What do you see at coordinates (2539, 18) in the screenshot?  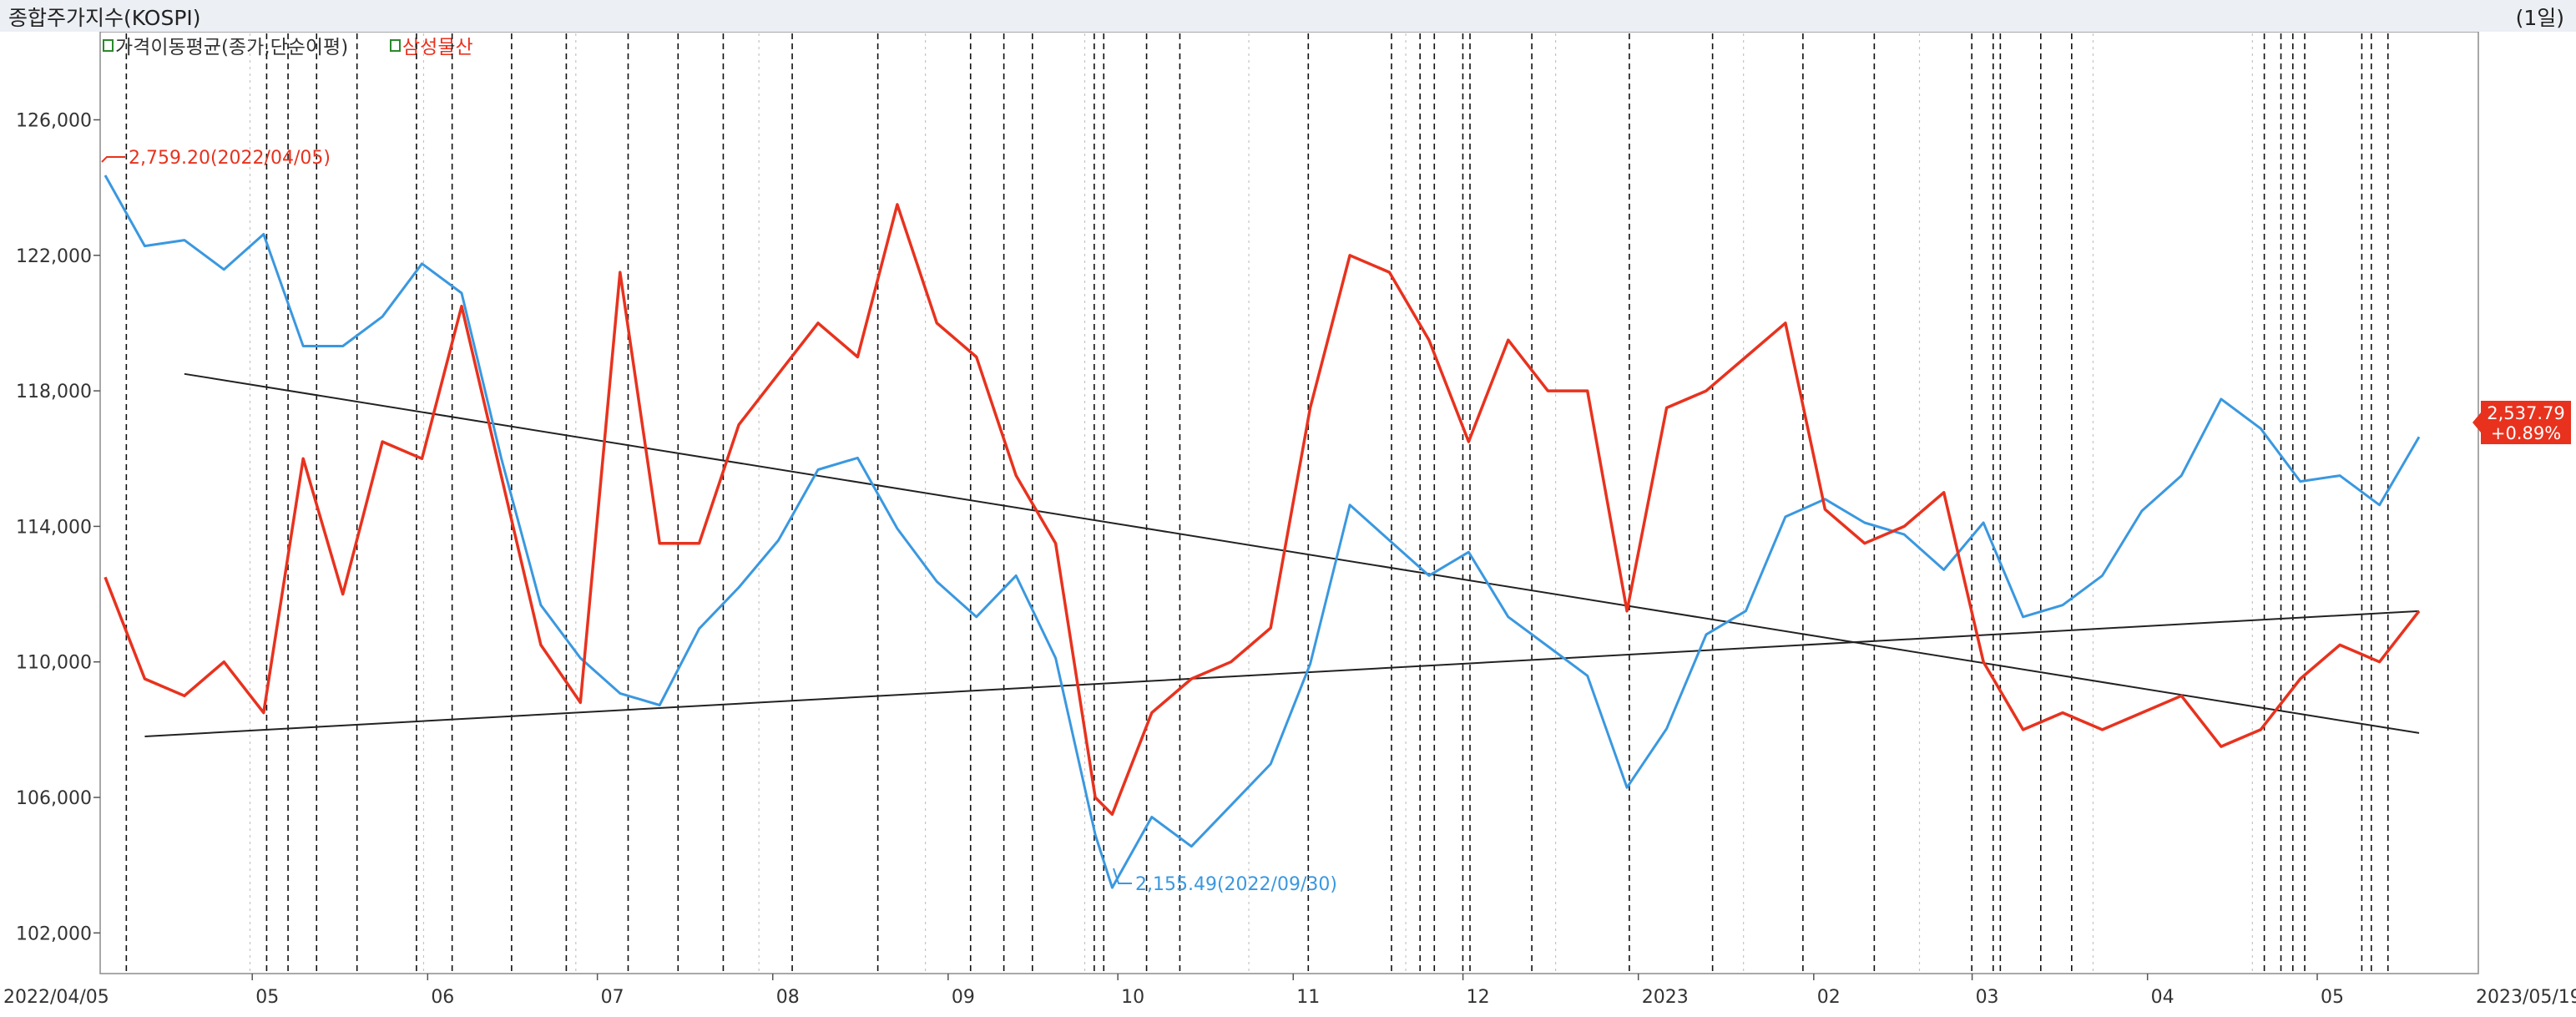 I see `period-label: (1일)` at bounding box center [2539, 18].